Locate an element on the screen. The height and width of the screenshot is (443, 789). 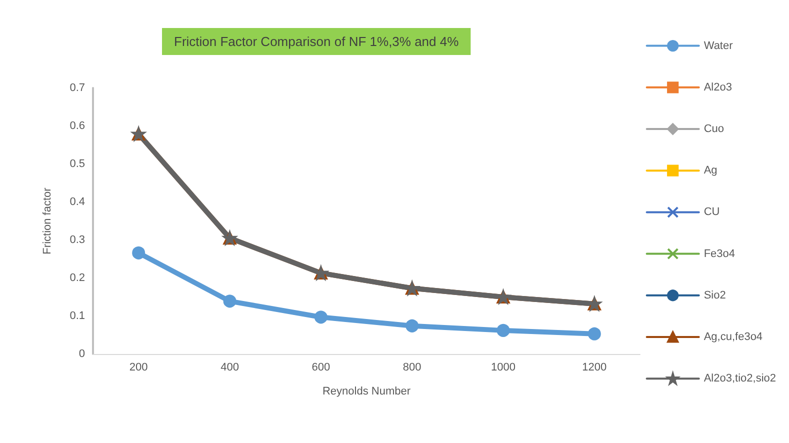
x-tick-label: 1000 is located at coordinates (503, 368).